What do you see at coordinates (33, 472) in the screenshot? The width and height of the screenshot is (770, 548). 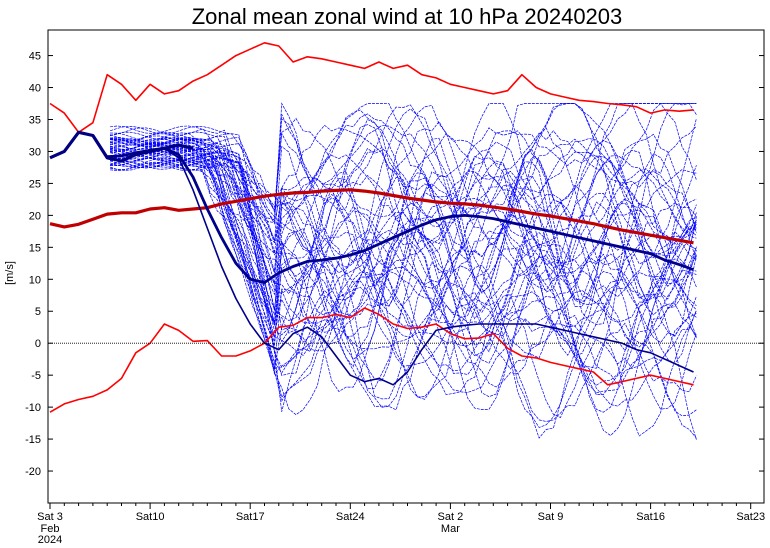 I see `y-tick-label: -20` at bounding box center [33, 472].